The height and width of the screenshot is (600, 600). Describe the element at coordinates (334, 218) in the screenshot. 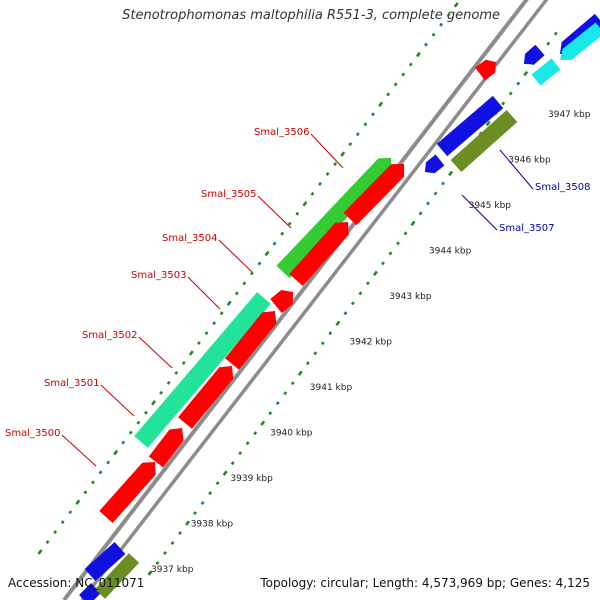

I see `gene-arrow-green` at that location.